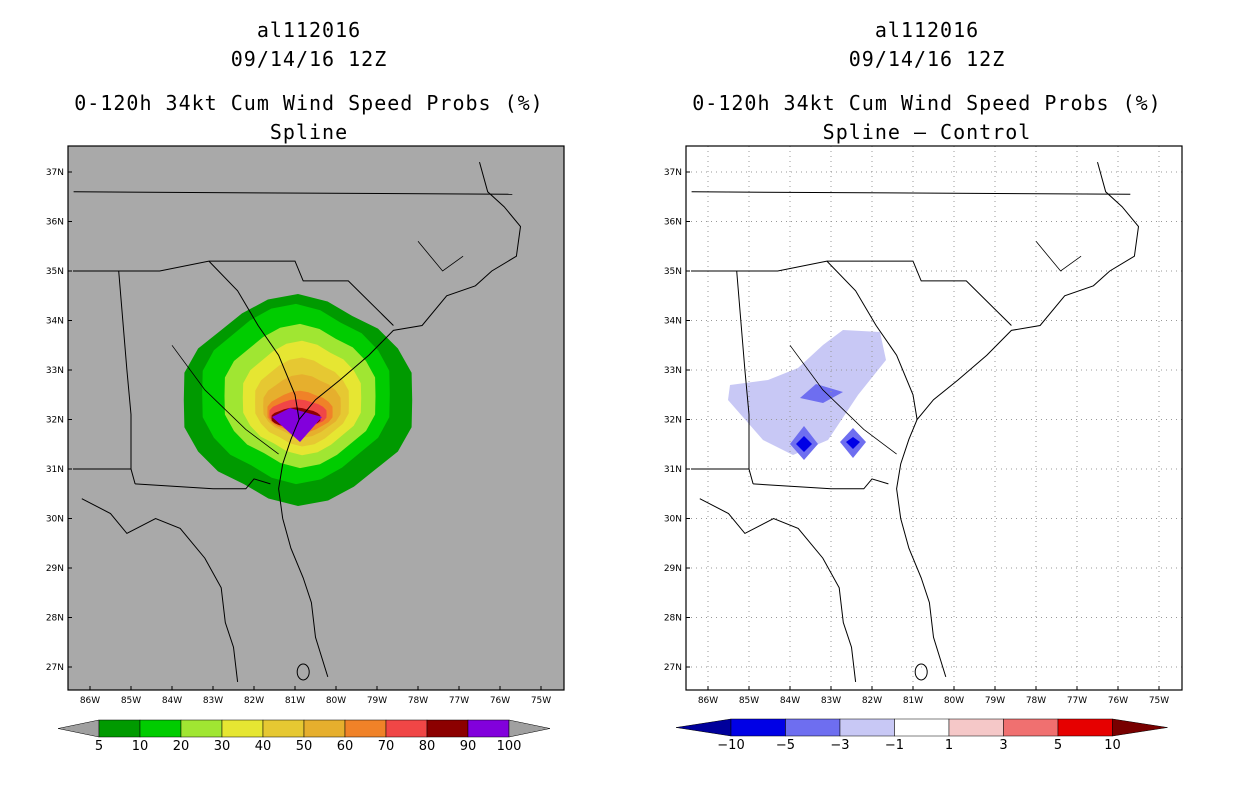 The height and width of the screenshot is (800, 1236). I want to click on atlantic-coastline, so click(1018, 419).